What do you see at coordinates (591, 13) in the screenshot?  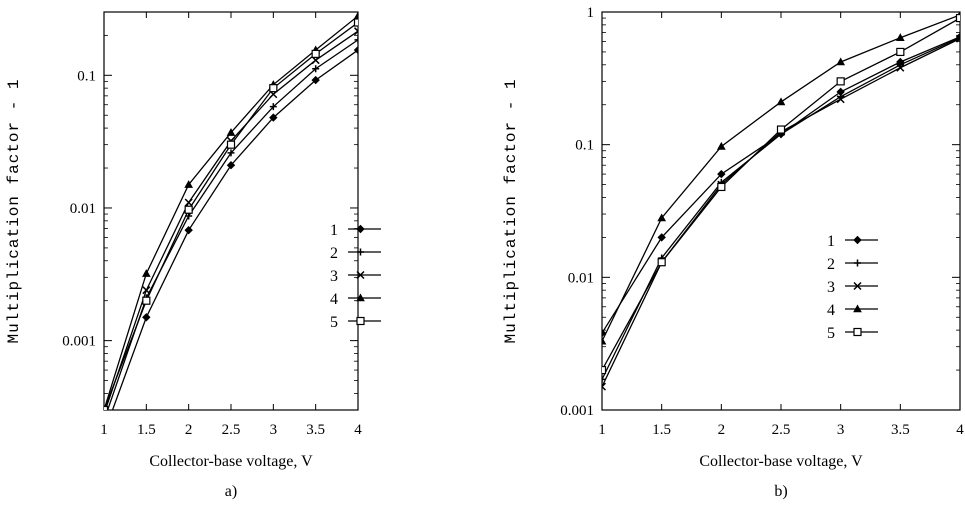 I see `y-tick-label: 1` at bounding box center [591, 13].